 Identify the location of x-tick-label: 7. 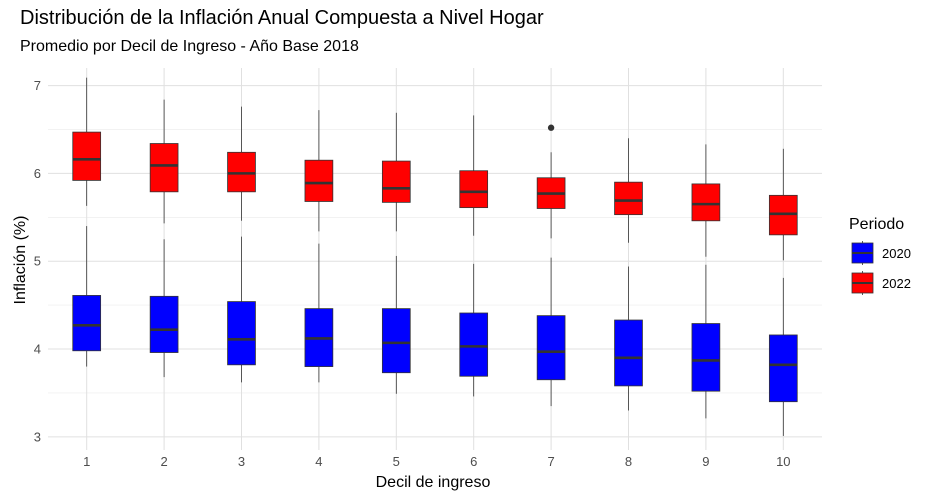
(550, 461).